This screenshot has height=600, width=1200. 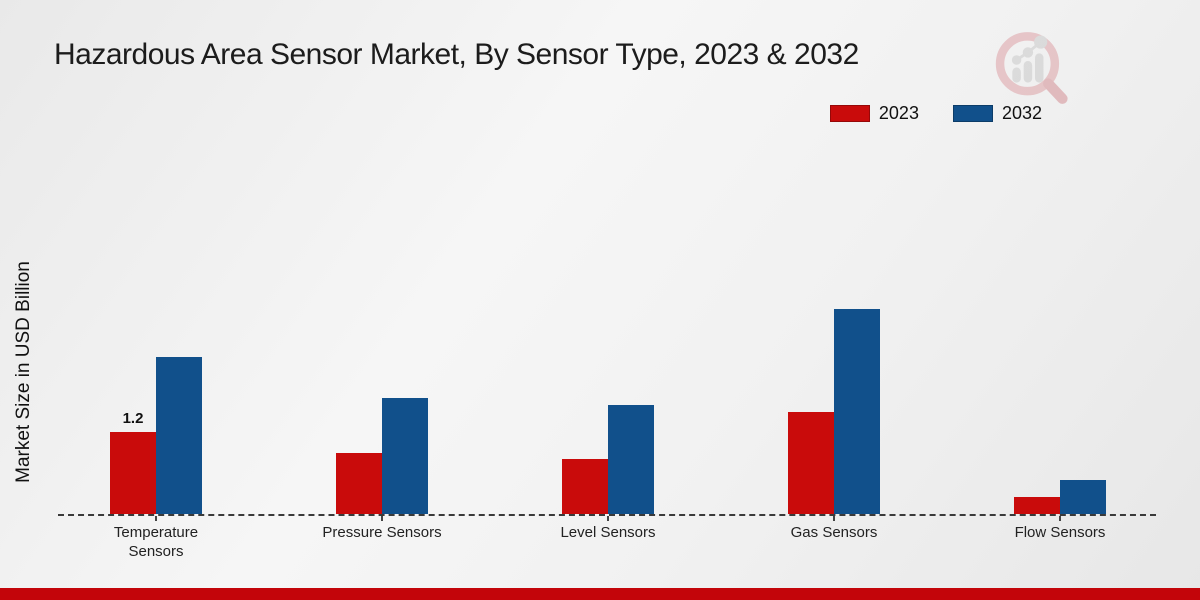 I want to click on legend-label: 2032, so click(x=1021, y=113).